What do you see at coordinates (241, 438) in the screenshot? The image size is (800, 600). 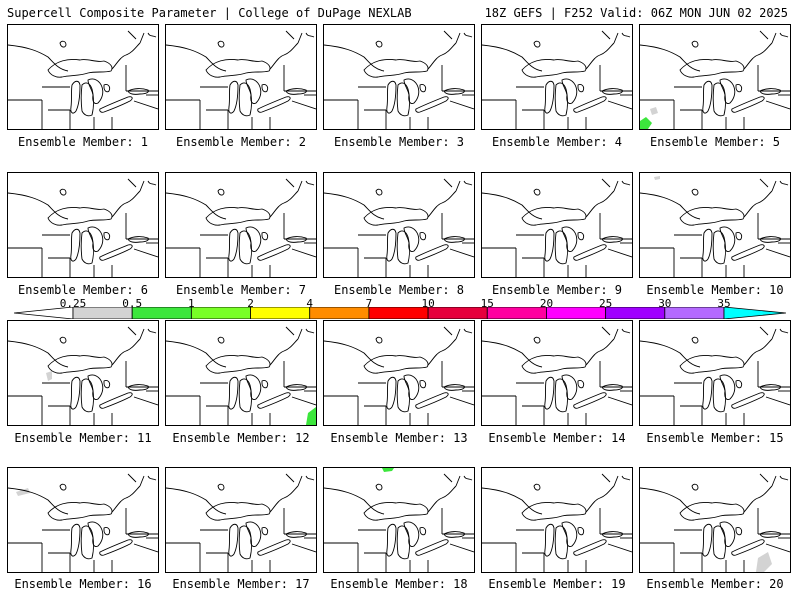 I see `ensemble-member-label: Ensemble Member: 12` at bounding box center [241, 438].